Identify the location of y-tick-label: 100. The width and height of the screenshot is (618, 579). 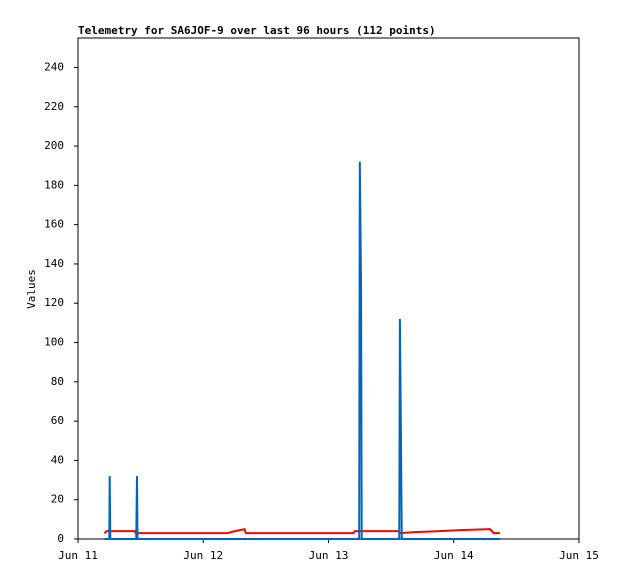
(54, 342).